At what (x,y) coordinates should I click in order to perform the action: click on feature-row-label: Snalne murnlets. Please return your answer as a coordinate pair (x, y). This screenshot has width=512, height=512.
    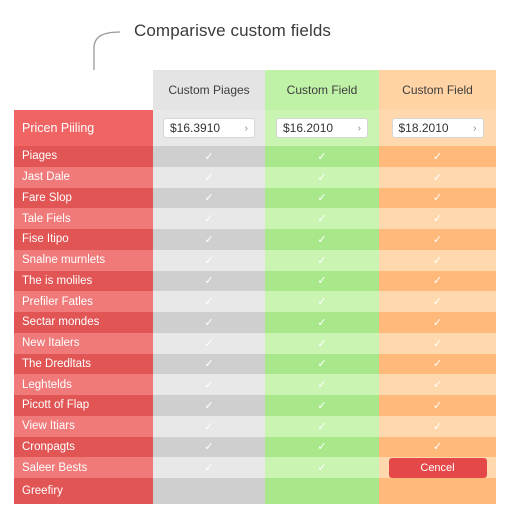
    Looking at the image, I should click on (83, 260).